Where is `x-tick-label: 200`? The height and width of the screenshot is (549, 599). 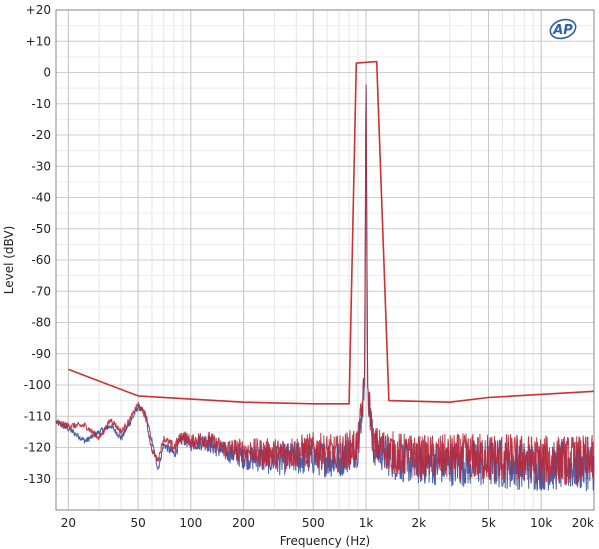 x-tick-label: 200 is located at coordinates (243, 523).